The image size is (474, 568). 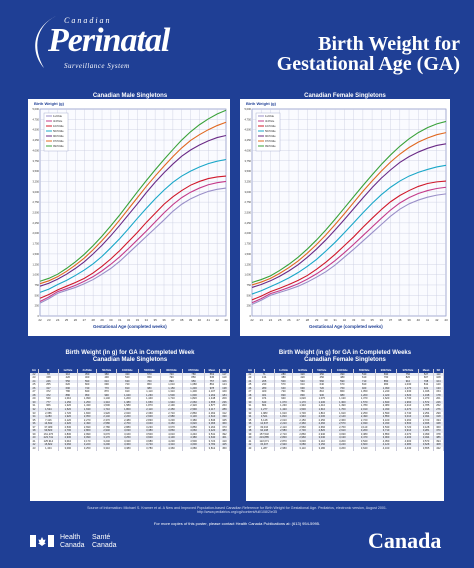 What do you see at coordinates (224, 434) in the screenshot?
I see `table-cell: 392` at bounding box center [224, 434].